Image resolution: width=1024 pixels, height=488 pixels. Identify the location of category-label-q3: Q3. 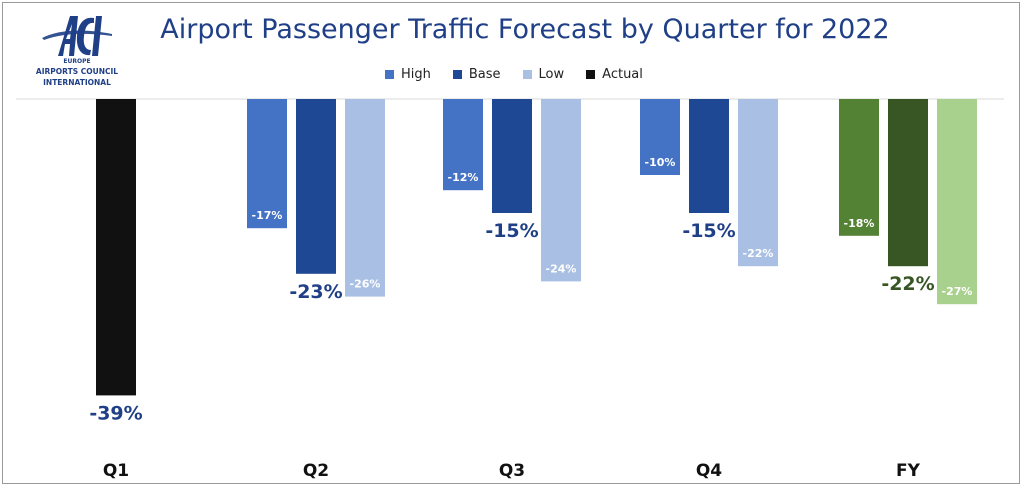
(512, 471).